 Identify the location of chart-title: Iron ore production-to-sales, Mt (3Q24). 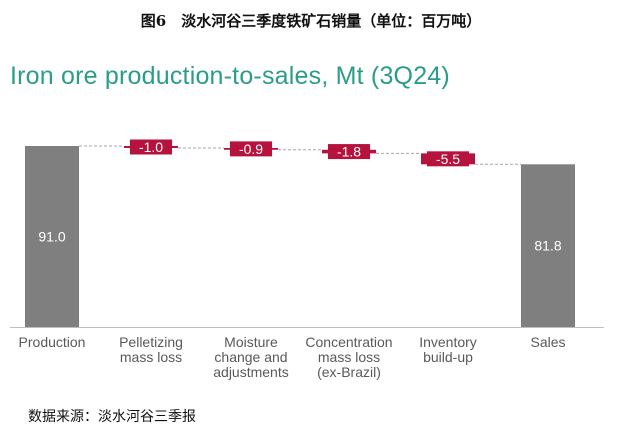
(230, 76).